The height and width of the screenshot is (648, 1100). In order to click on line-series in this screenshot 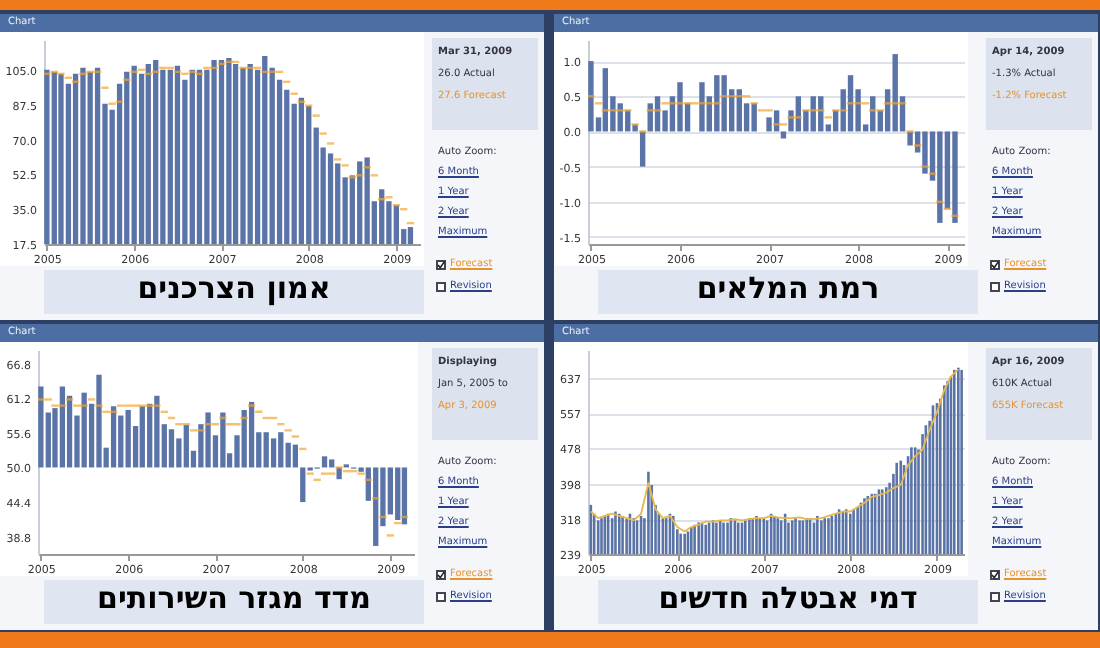, I will do `click(774, 450)`.